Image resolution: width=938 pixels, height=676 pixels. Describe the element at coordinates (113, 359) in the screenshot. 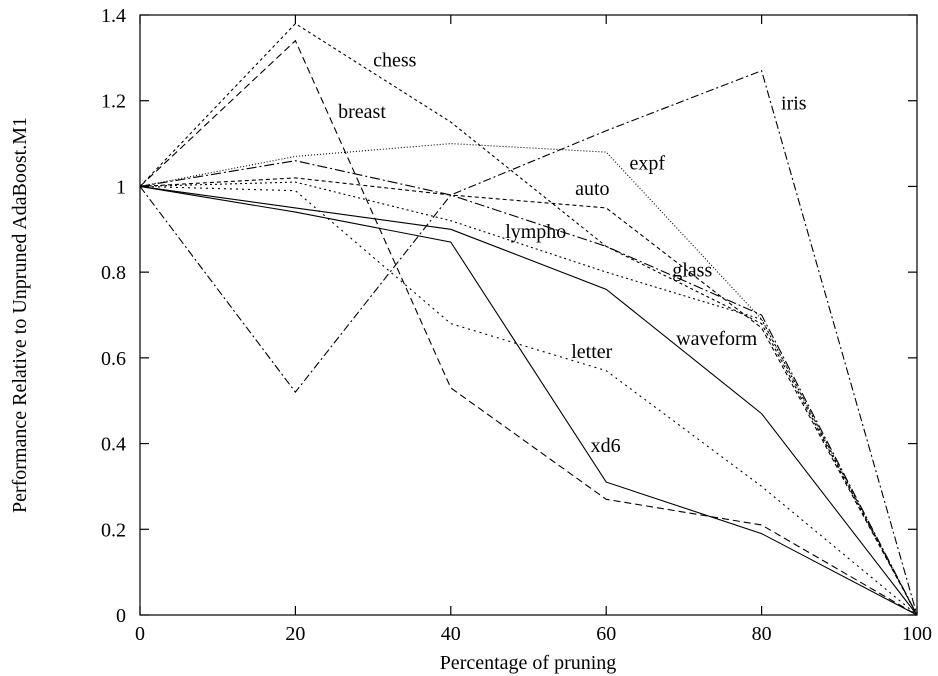

I see `y-tick-label: 0.6` at that location.